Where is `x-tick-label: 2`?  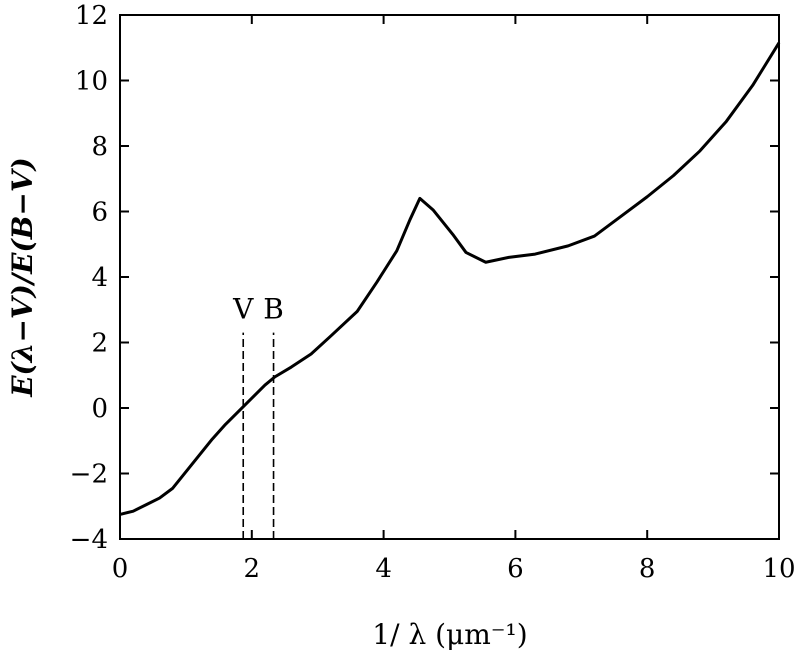 x-tick-label: 2 is located at coordinates (252, 569).